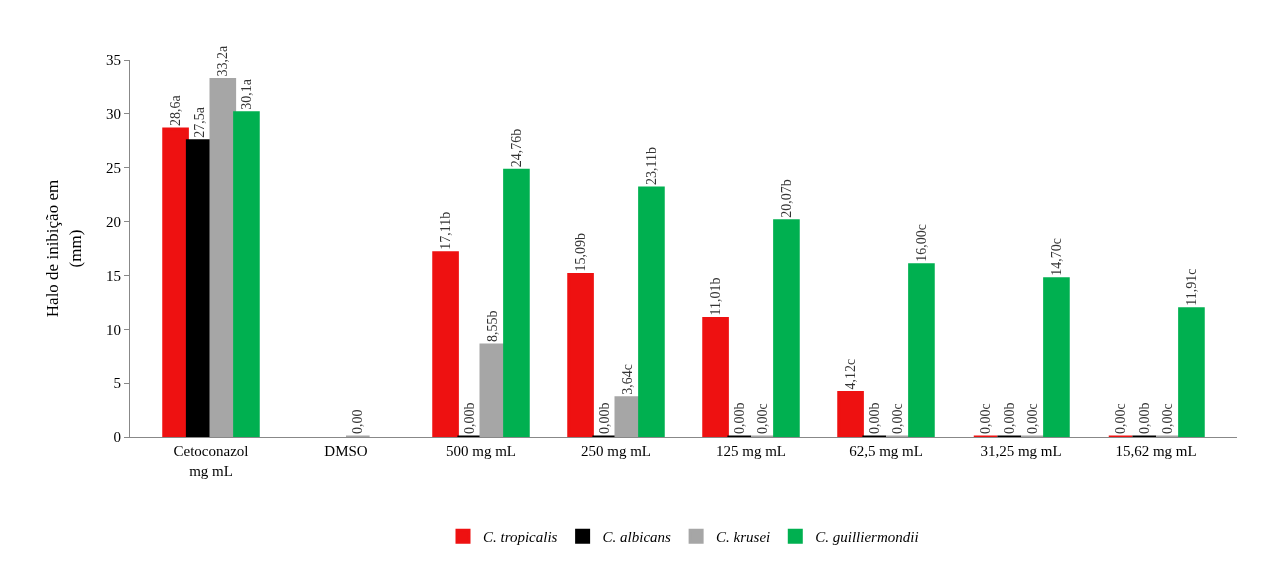 The width and height of the screenshot is (1277, 587). What do you see at coordinates (520, 537) in the screenshot?
I see `legend-label: C. tropicalis` at bounding box center [520, 537].